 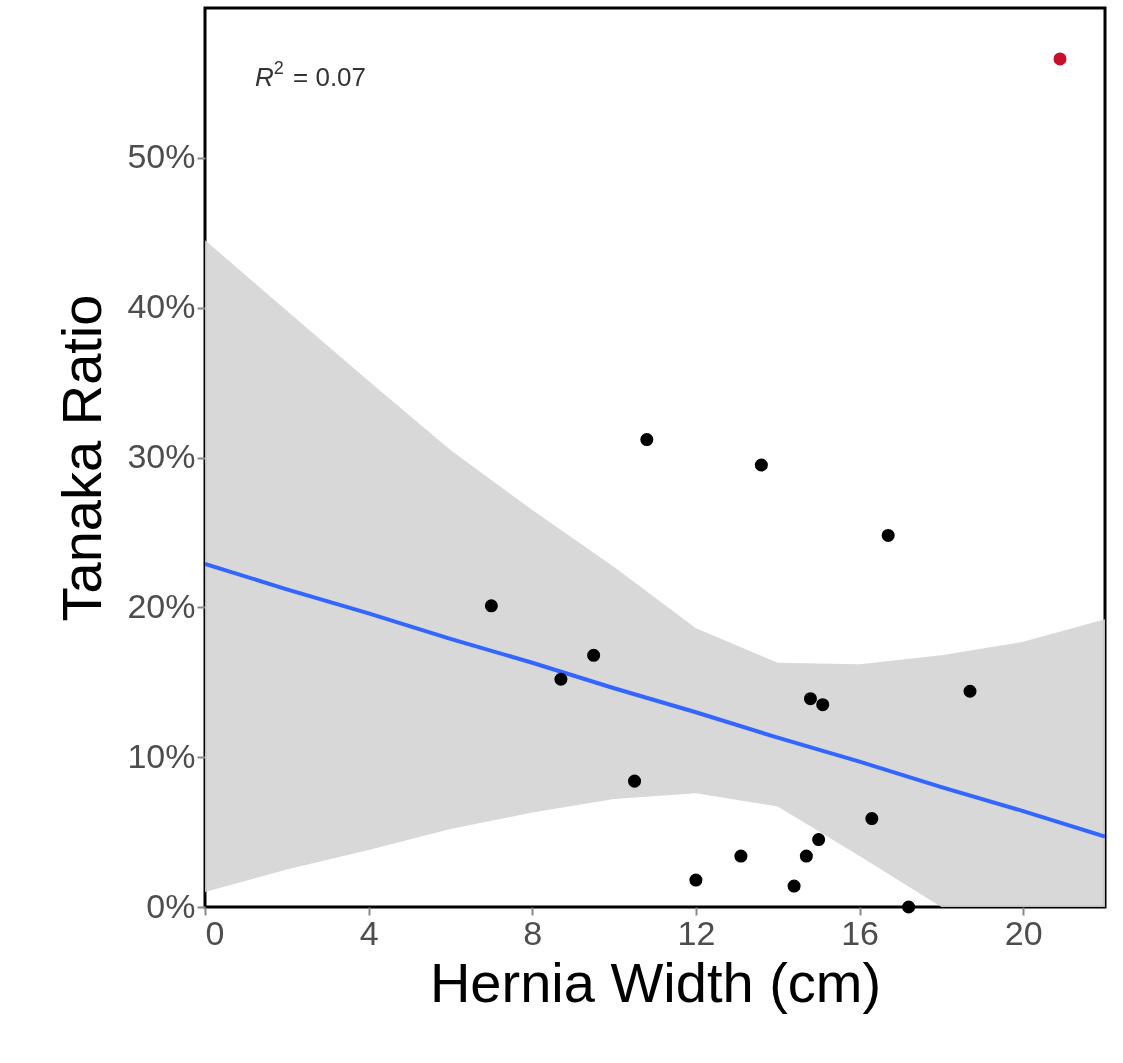 I want to click on x-axis-title: Hernia Width (cm), so click(x=655, y=982).